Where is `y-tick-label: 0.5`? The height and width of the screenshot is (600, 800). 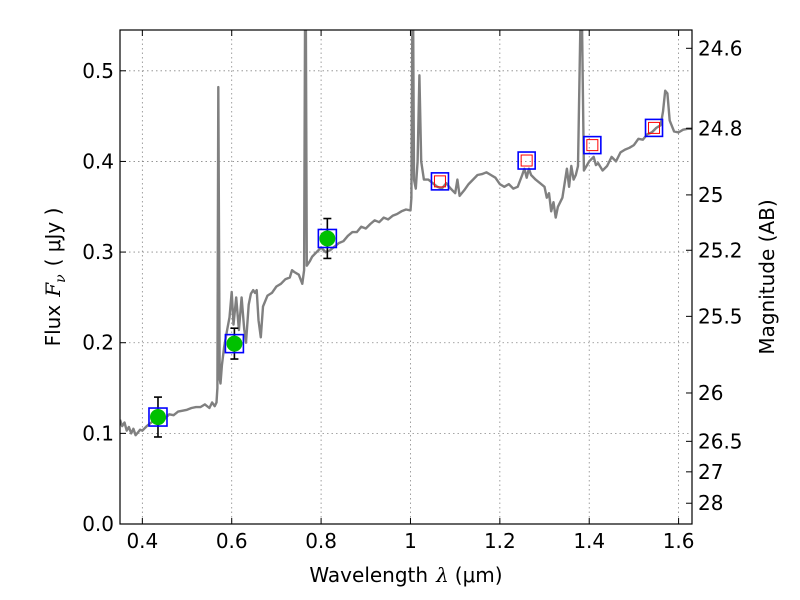
y-tick-label: 0.5 is located at coordinates (98, 71).